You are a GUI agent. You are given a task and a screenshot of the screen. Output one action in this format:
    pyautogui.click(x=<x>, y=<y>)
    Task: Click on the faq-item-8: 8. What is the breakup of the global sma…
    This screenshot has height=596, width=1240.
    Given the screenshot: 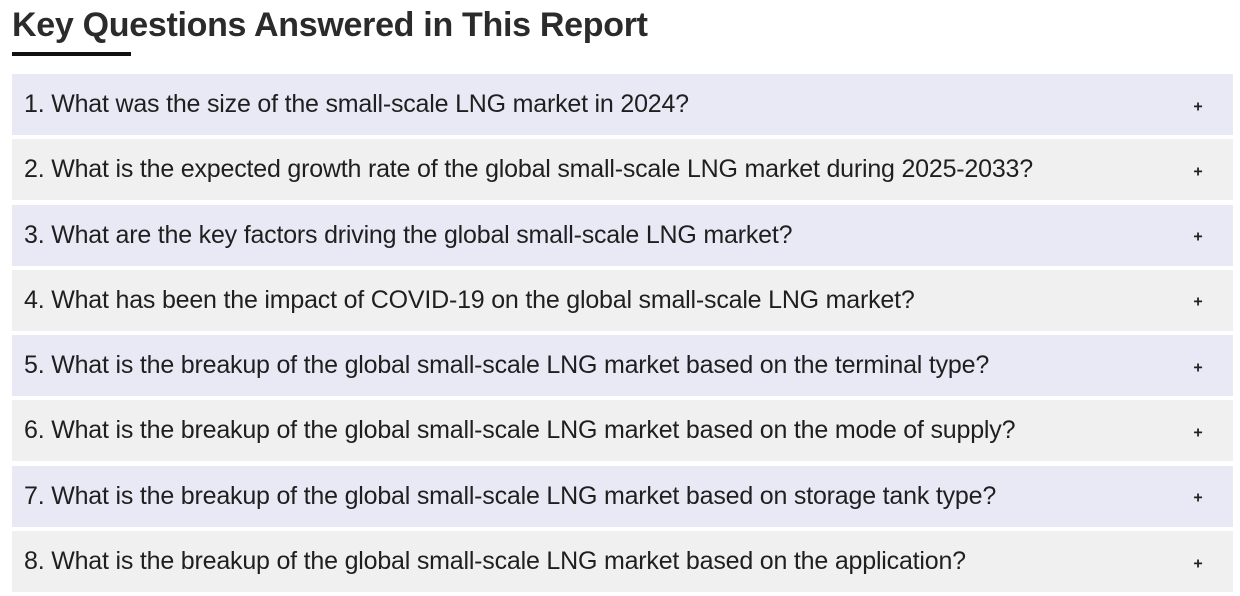 What is the action you would take?
    pyautogui.click(x=622, y=562)
    